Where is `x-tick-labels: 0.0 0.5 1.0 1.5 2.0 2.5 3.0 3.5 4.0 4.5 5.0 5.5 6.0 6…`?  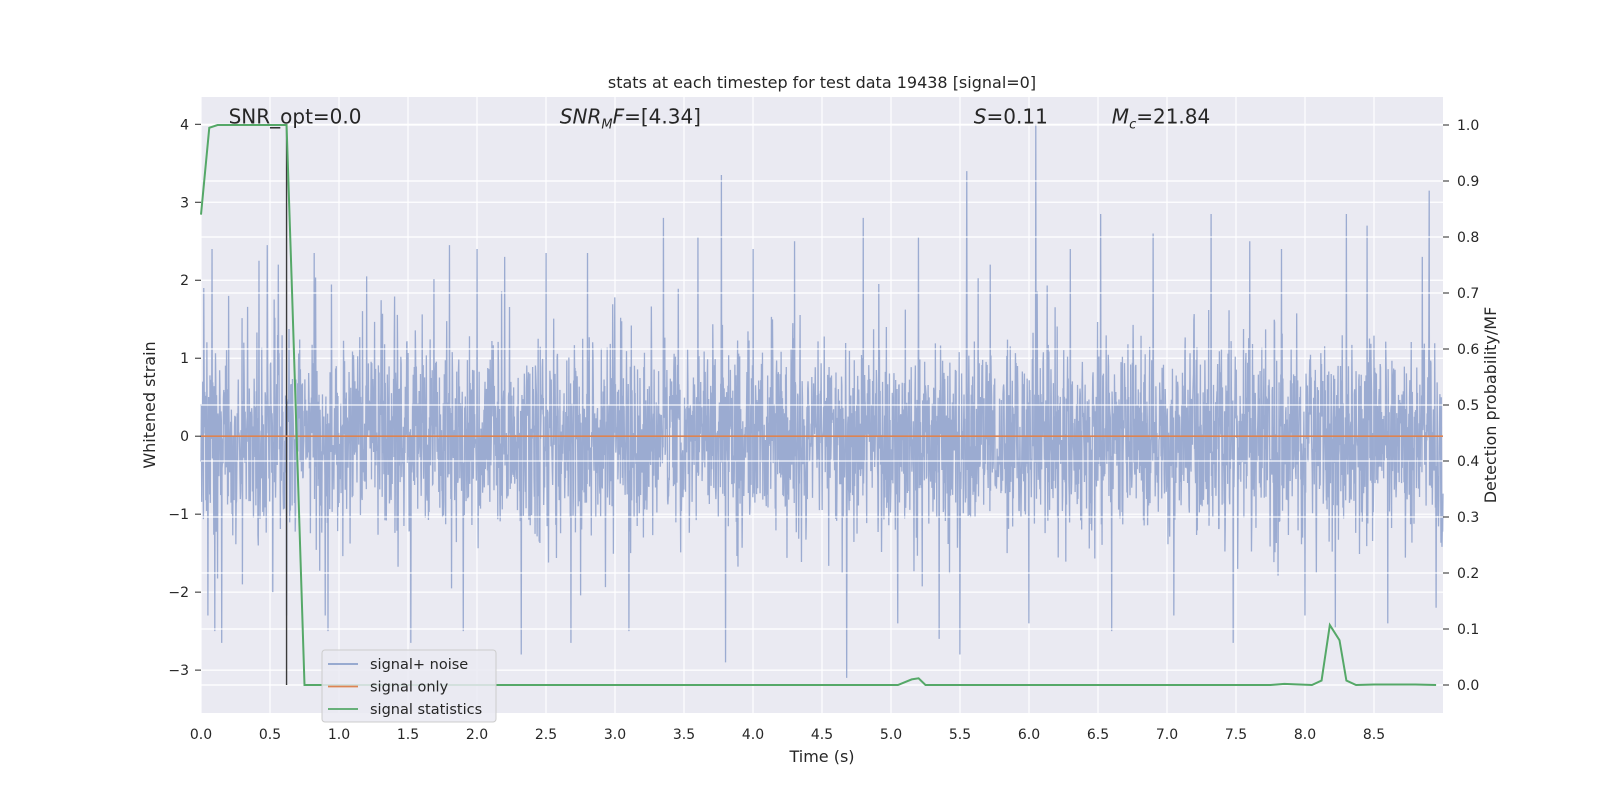 x-tick-labels: 0.0 0.5 1.0 1.5 2.0 2.5 3.0 3.5 4.0 4.5 5.0 5.5 6.0 6… is located at coordinates (787, 735).